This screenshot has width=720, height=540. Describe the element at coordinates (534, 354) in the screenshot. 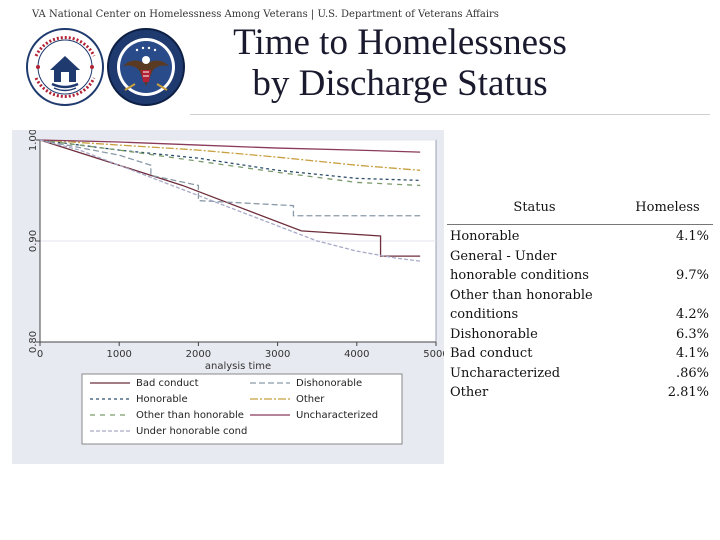

I see `status-cell: Bad conduct` at that location.